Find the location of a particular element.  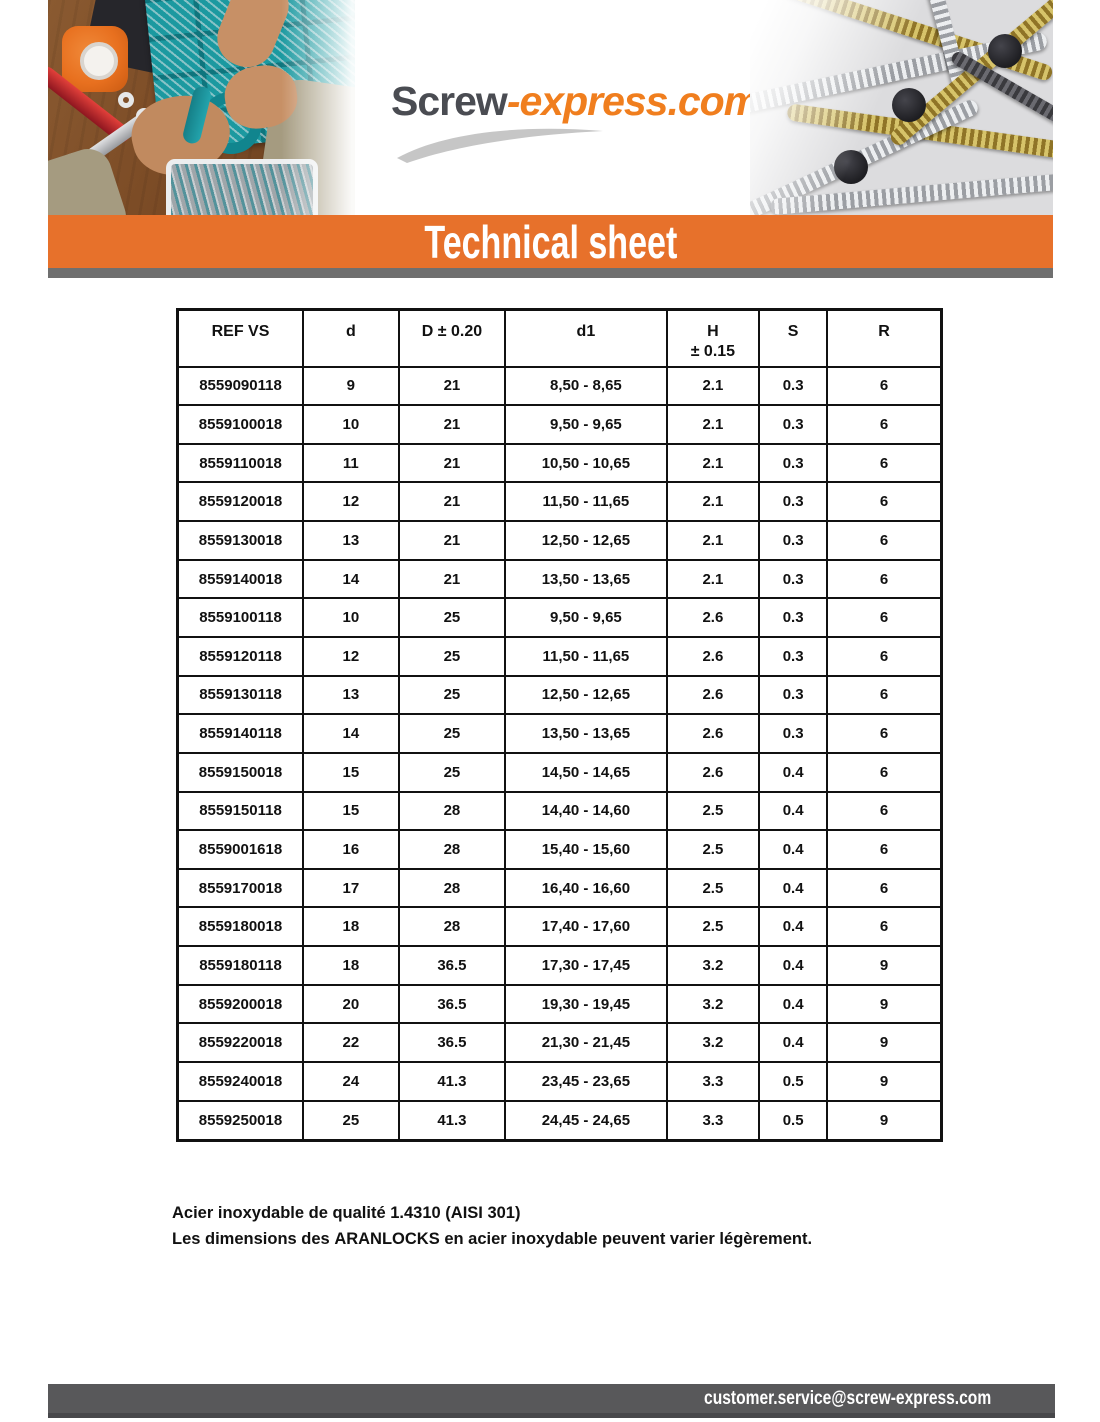

divider-strip is located at coordinates (550, 273).